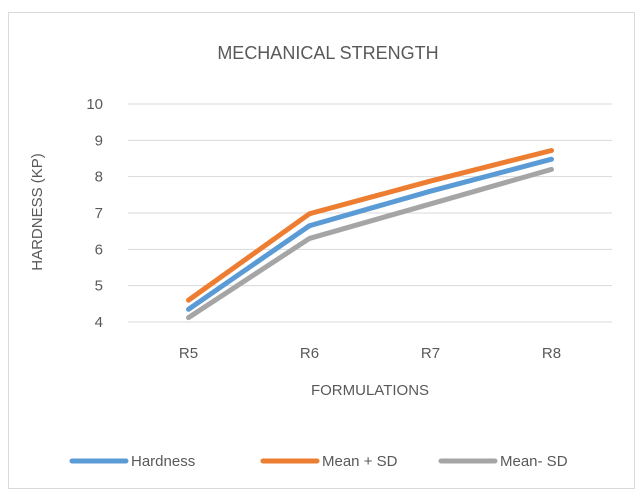 This screenshot has height=494, width=644. I want to click on x-tick-label: R7, so click(430, 353).